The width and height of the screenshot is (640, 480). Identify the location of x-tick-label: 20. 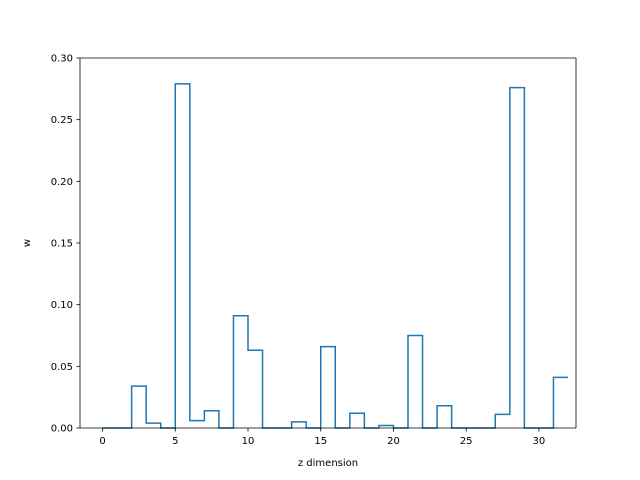
(393, 441).